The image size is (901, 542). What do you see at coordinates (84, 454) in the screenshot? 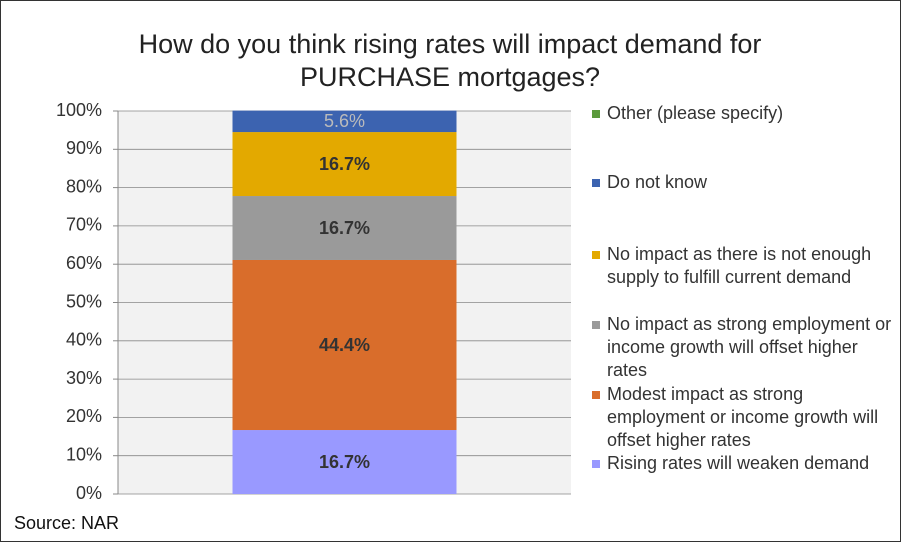
I see `y-tick-label: 10%` at bounding box center [84, 454].